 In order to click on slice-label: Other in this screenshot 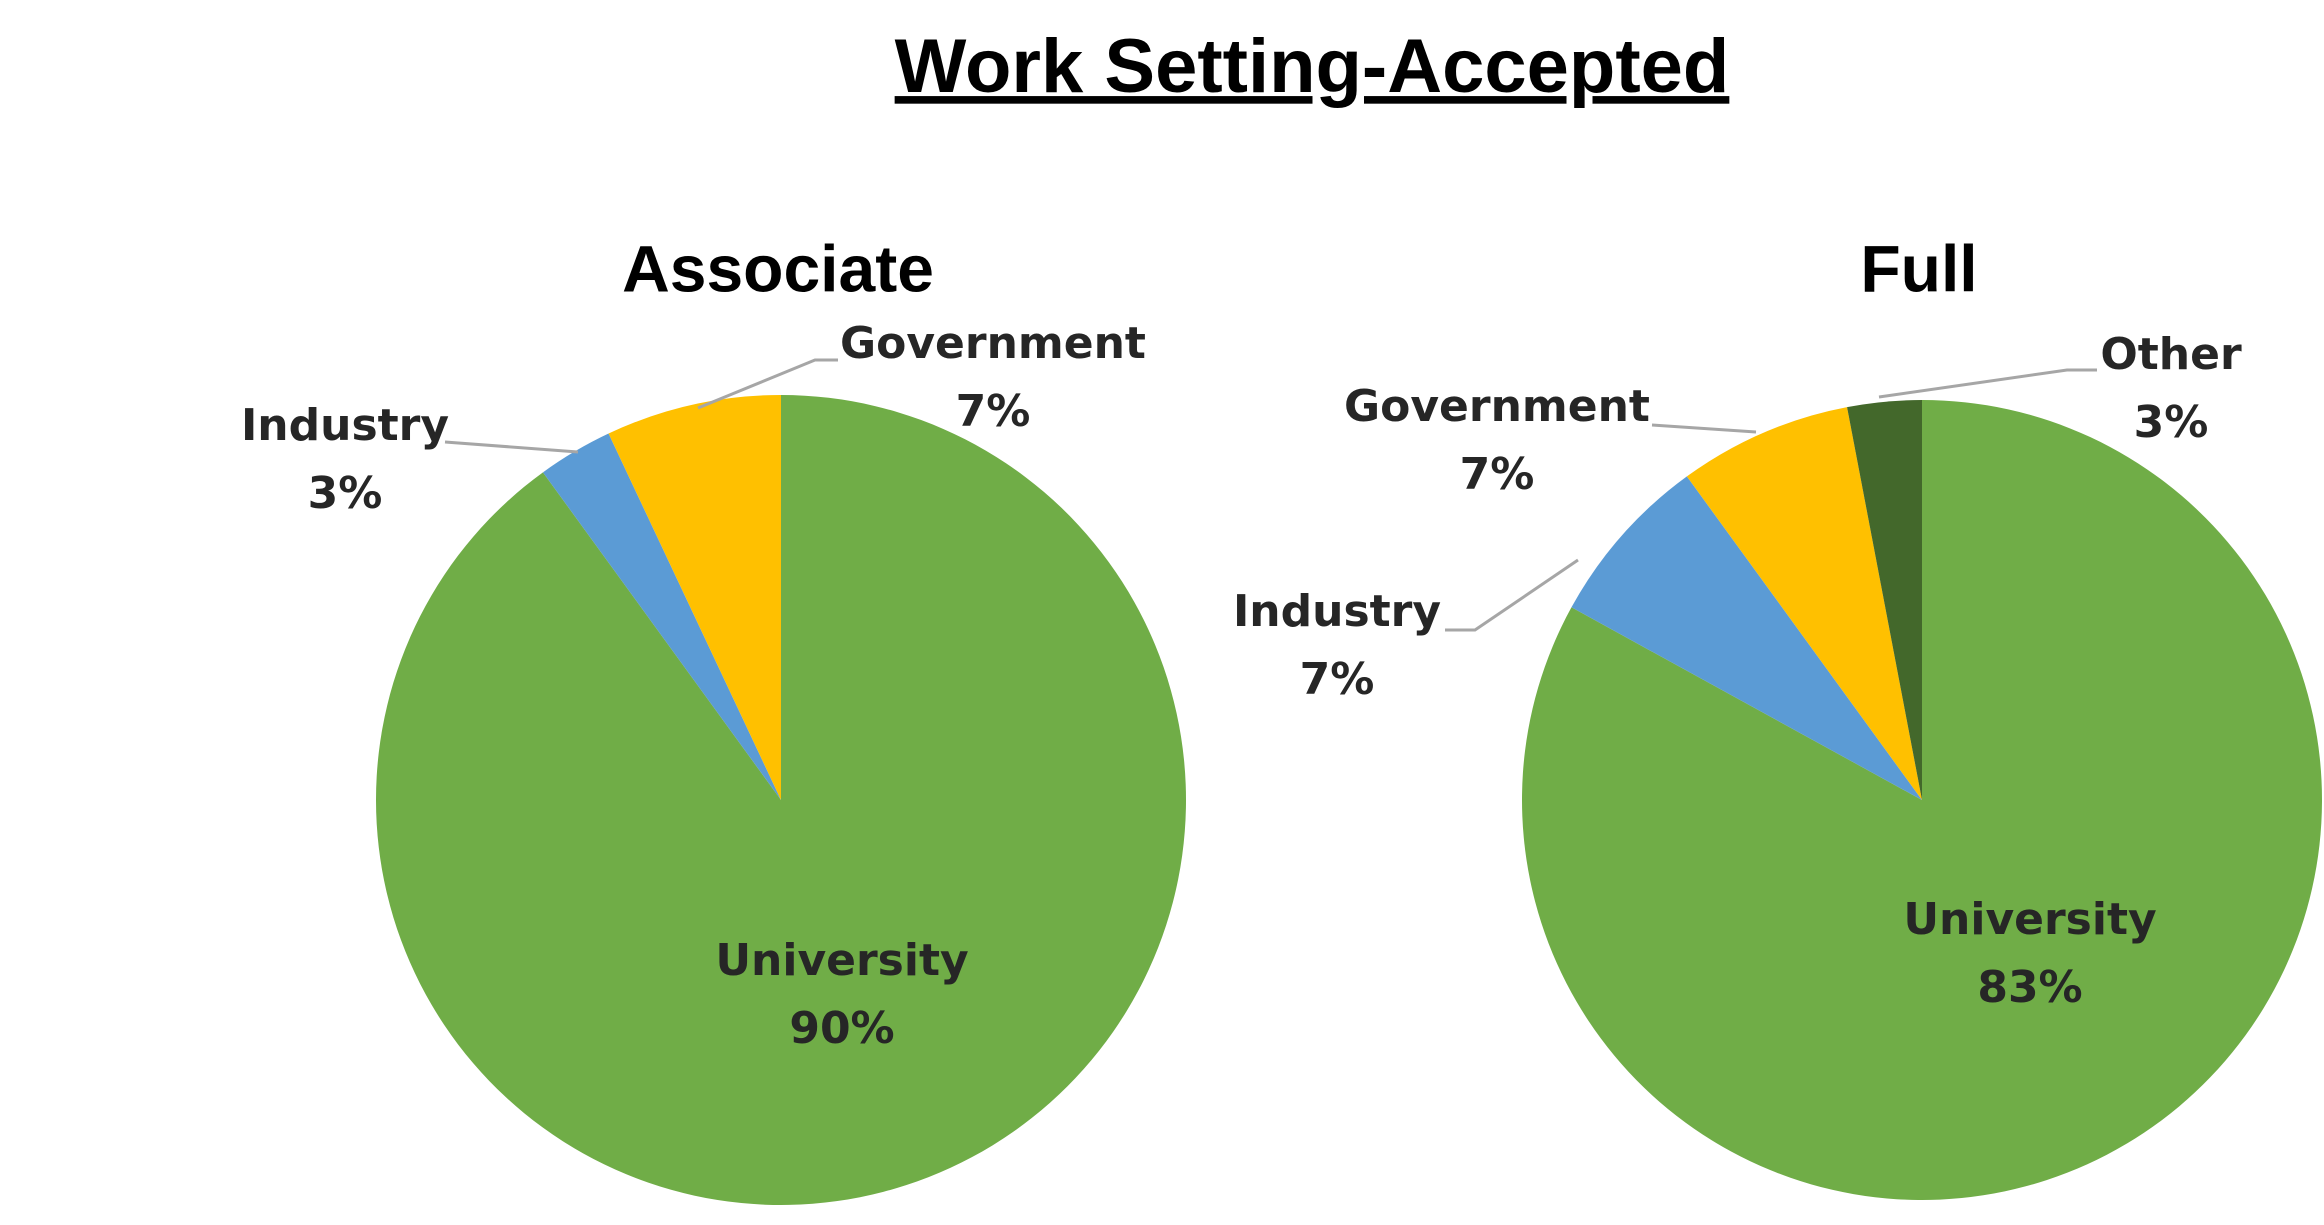, I will do `click(2171, 354)`.